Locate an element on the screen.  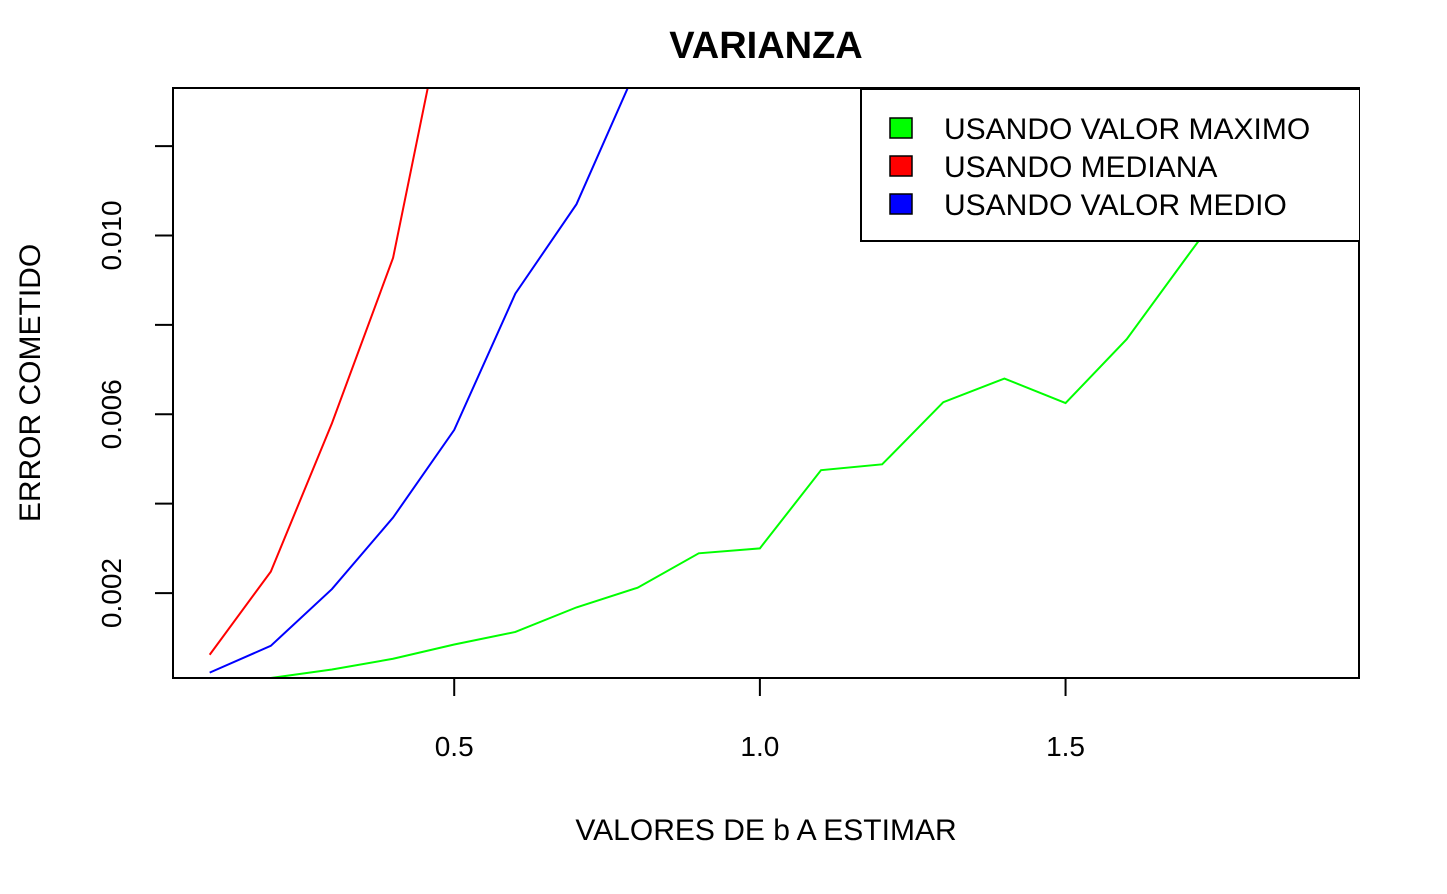
x-tick-label: 1.0 is located at coordinates (759, 746).